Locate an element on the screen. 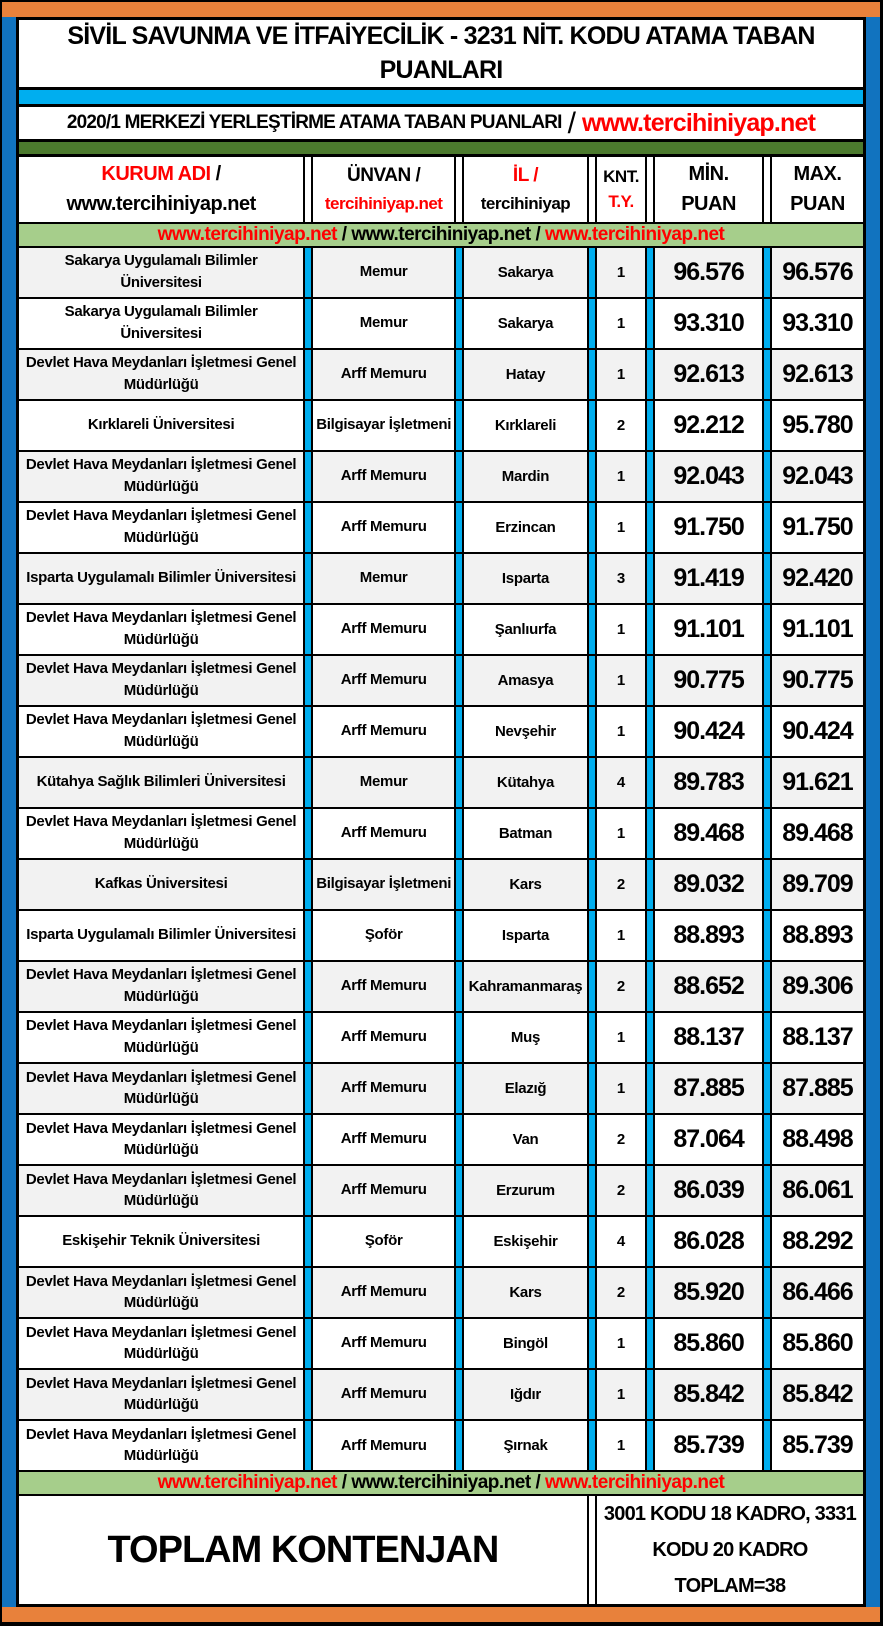  max-cell: 92.420 is located at coordinates (817, 578).